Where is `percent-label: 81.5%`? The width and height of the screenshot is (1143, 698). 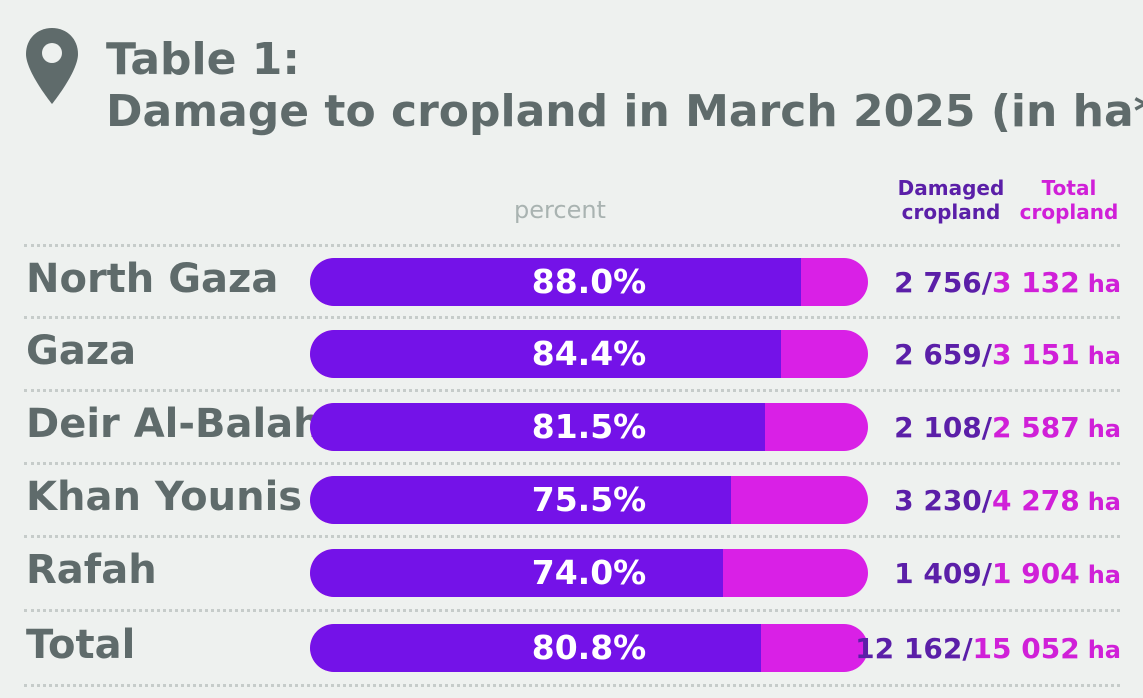 percent-label: 81.5% is located at coordinates (589, 426).